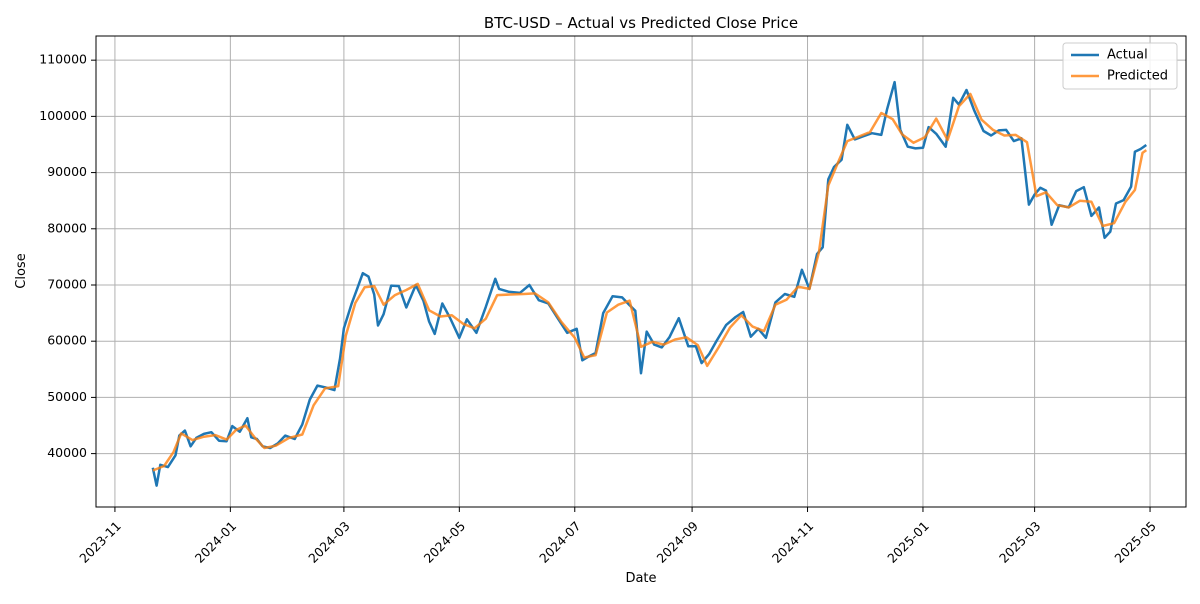 This screenshot has height=604, width=1200. What do you see at coordinates (1120, 66) in the screenshot?
I see `legend: Actual Predicted` at bounding box center [1120, 66].